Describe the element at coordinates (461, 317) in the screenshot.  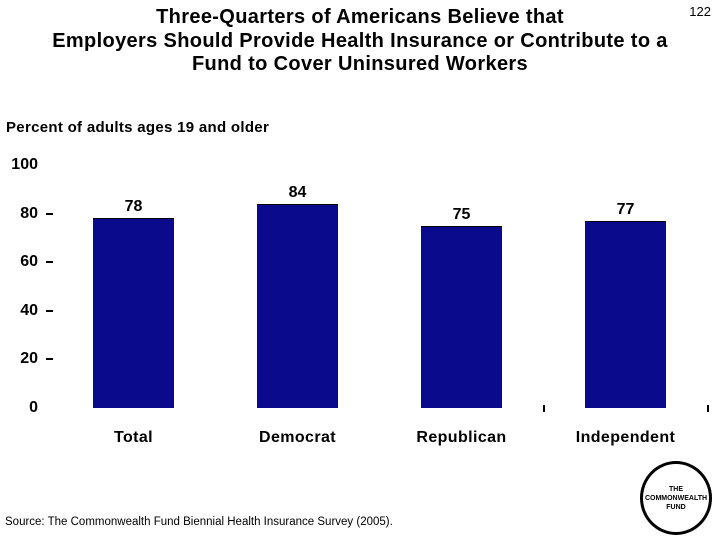
I see `bar-republican` at that location.